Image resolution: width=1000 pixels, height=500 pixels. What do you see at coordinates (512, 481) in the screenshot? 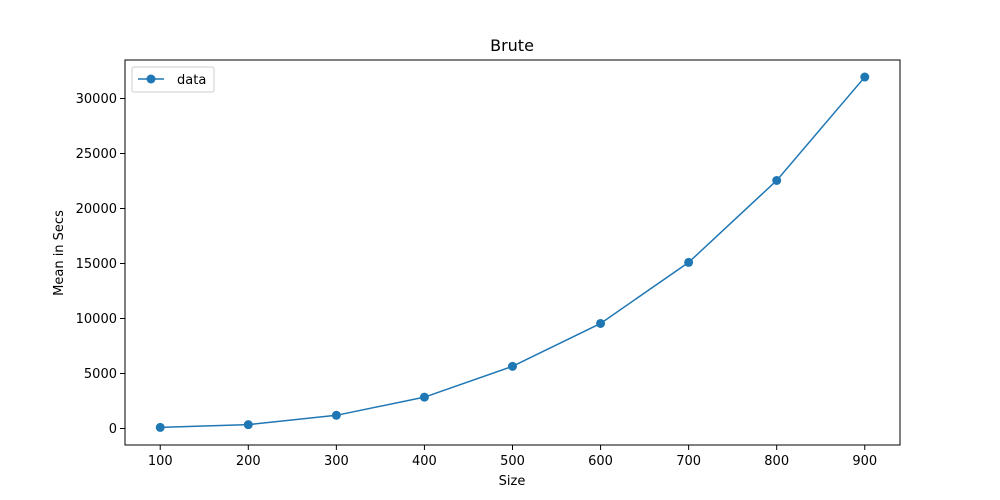
I see `x-axis-label: Size` at bounding box center [512, 481].